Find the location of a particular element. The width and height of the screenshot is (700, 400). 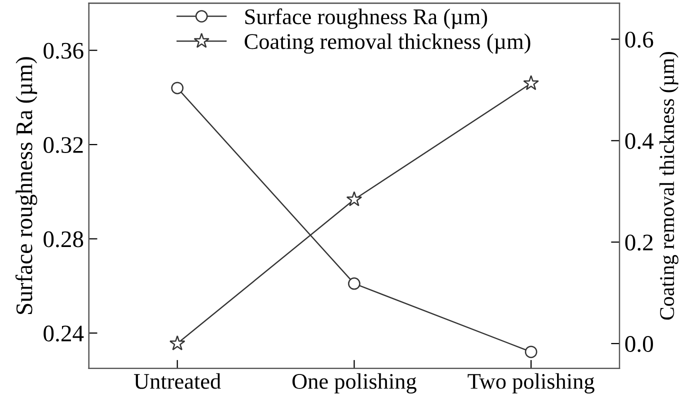

x-tick-label: Two polishing is located at coordinates (531, 383).